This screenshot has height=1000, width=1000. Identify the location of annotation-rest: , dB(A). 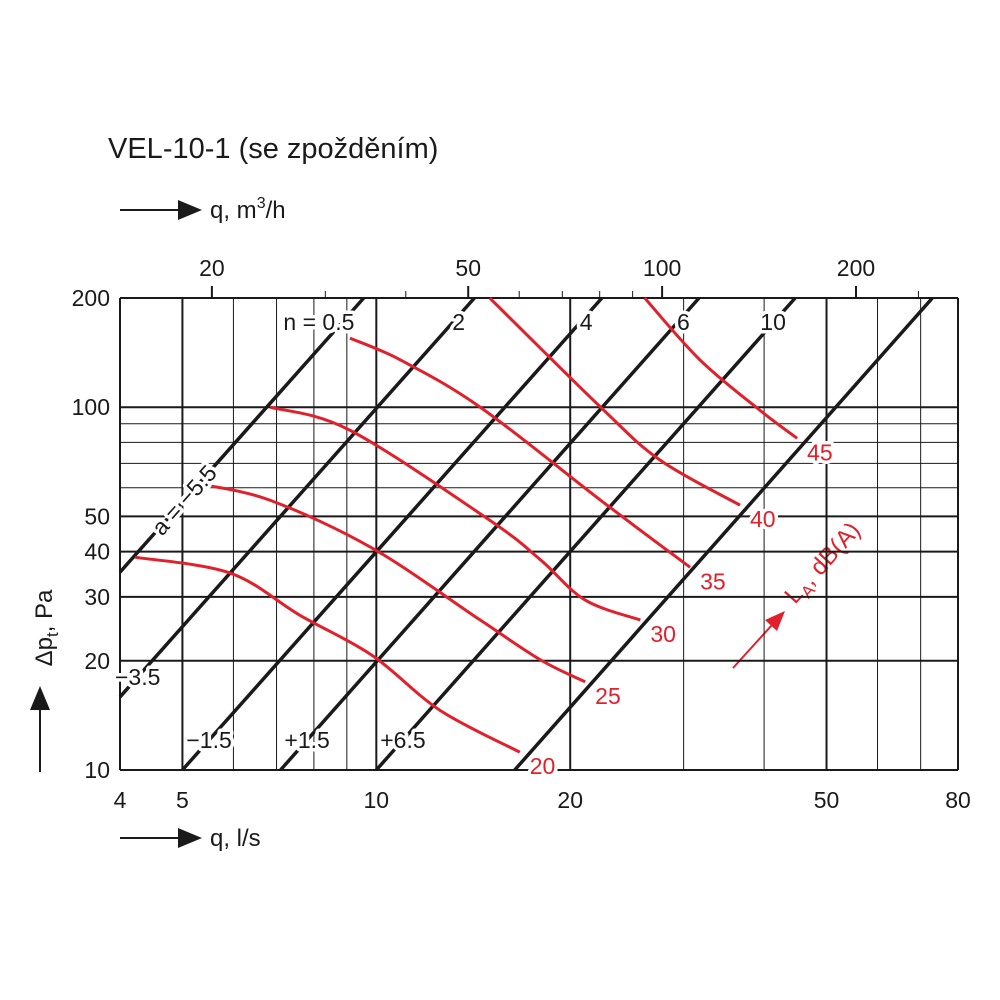
(831, 554).